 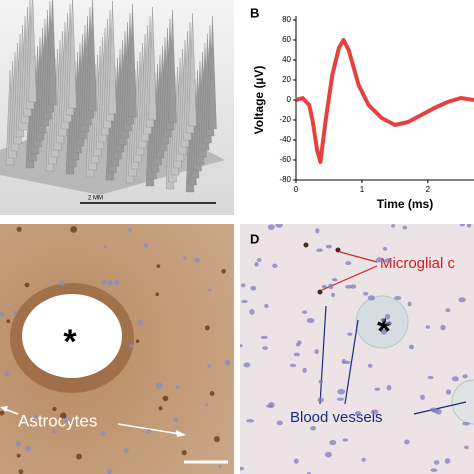 I want to click on x-tick-label: 1, so click(x=362, y=189).